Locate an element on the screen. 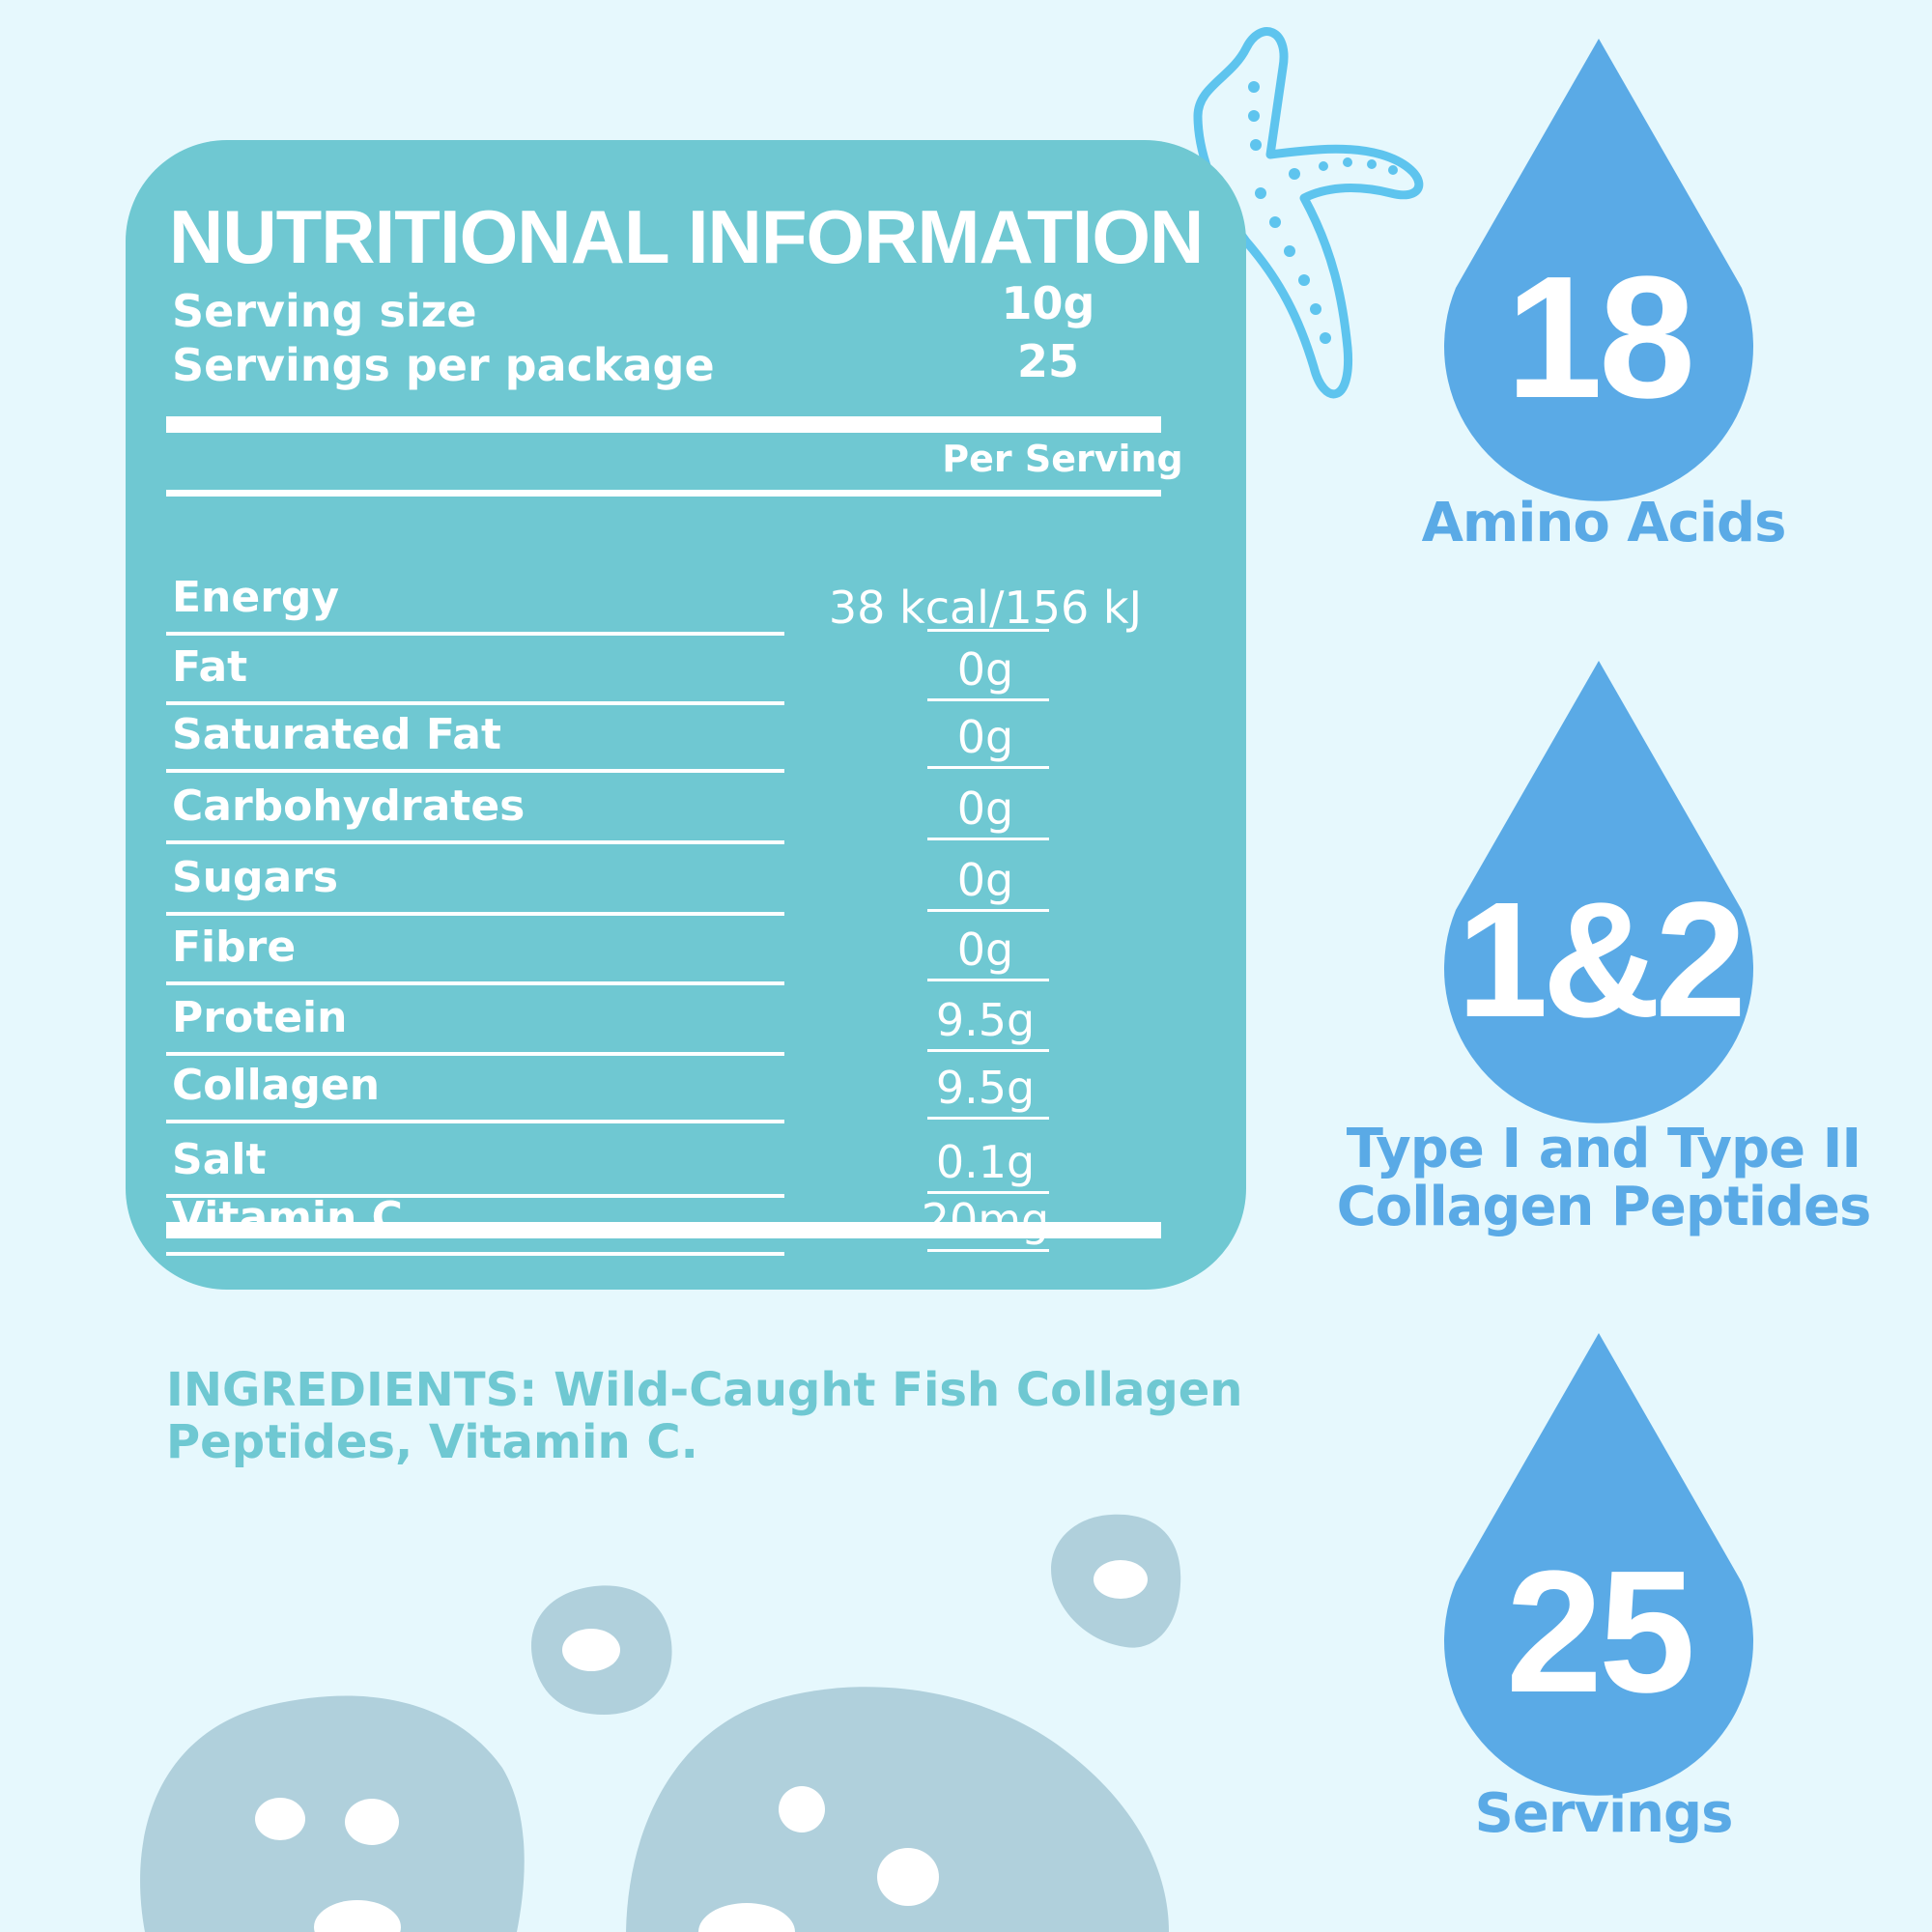  nutrient-label: Salt is located at coordinates (219, 1159).